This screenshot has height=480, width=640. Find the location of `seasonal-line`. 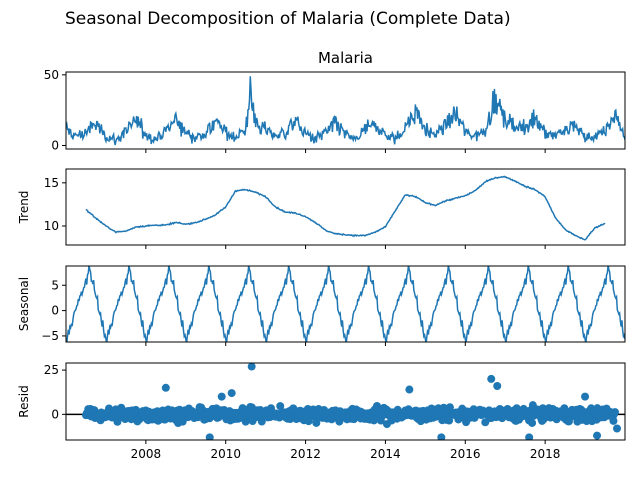

seasonal-line is located at coordinates (345, 304).